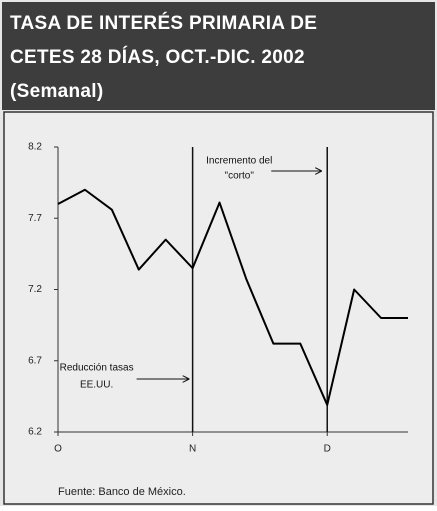 Image resolution: width=437 pixels, height=511 pixels. I want to click on x-tick-label: D, so click(327, 449).